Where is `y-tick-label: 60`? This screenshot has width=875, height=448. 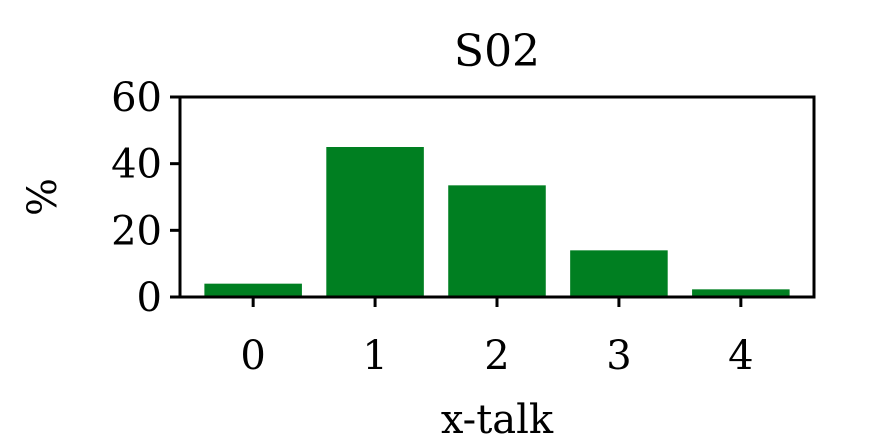
y-tick-label: 60 is located at coordinates (136, 98).